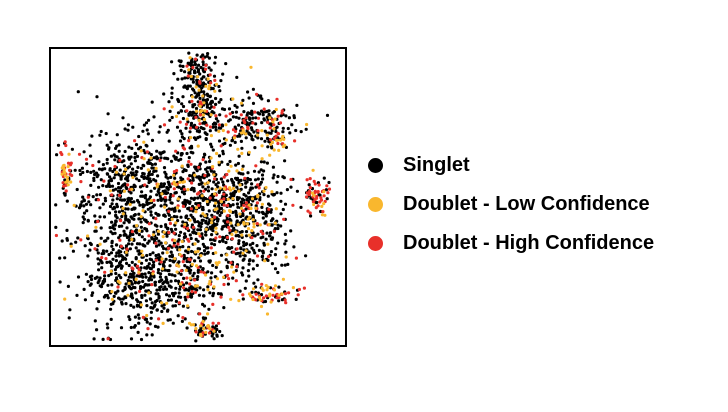 The width and height of the screenshot is (728, 412). Describe the element at coordinates (165, 287) in the screenshot. I see `point-singlet-2073` at that location.